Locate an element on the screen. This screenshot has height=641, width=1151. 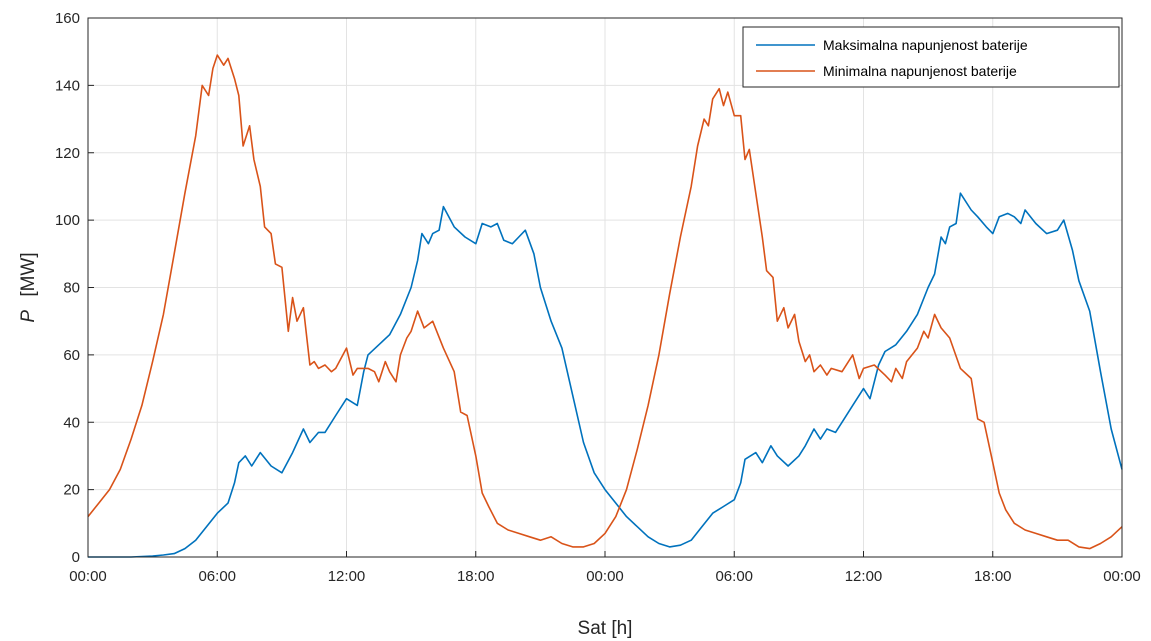
y-tick-label: 80 is located at coordinates (71, 288).